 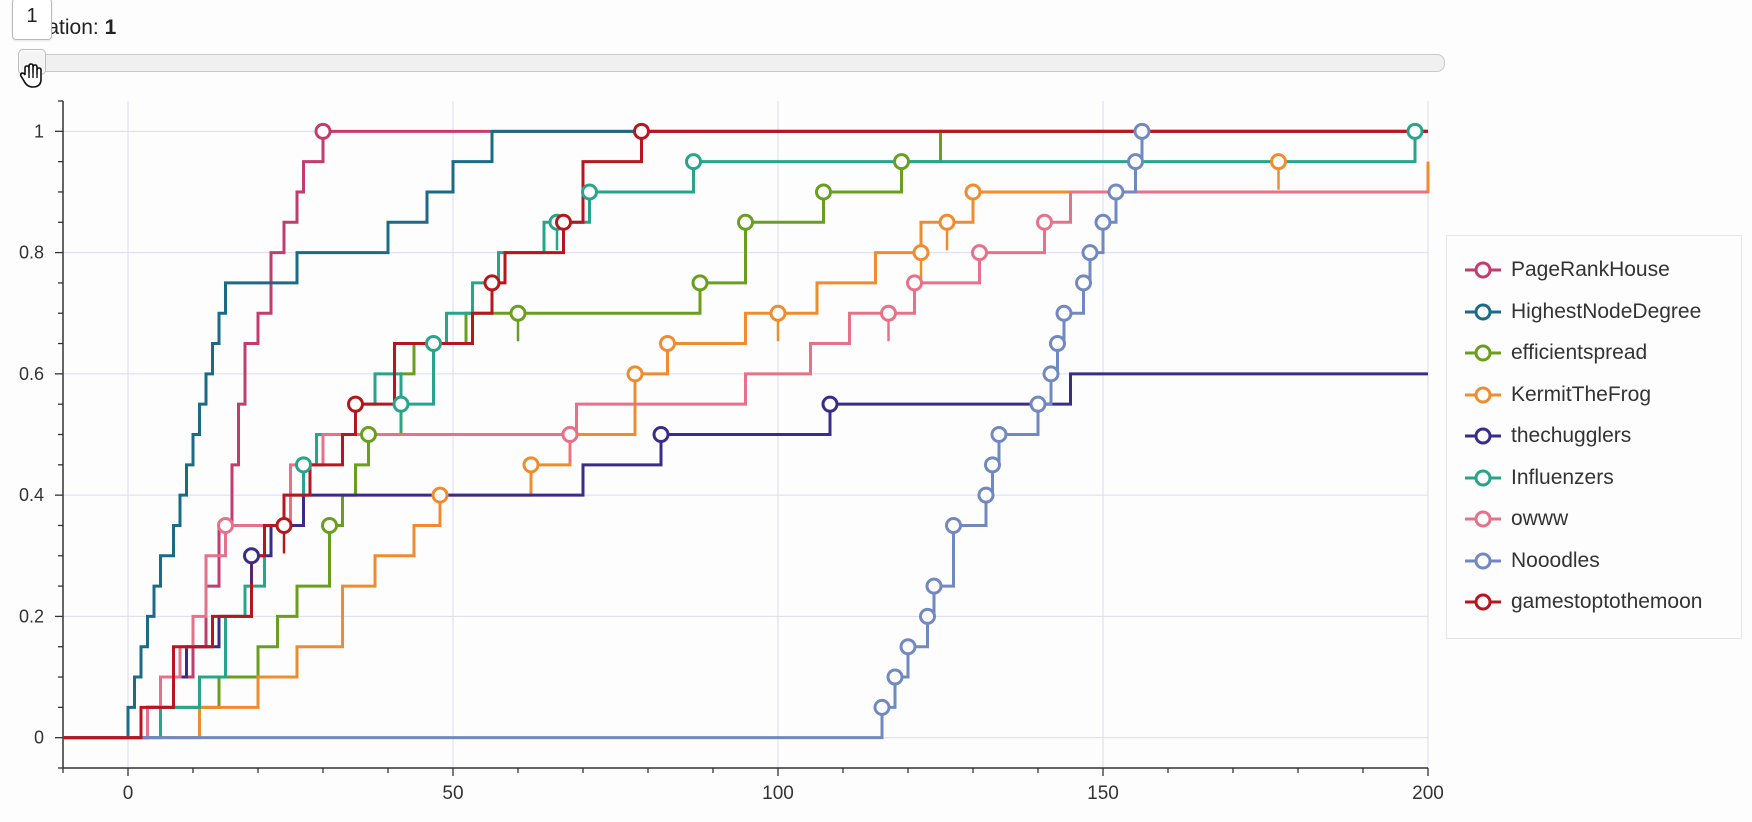 I want to click on legend-item: KermitTheFrog, so click(x=1558, y=395).